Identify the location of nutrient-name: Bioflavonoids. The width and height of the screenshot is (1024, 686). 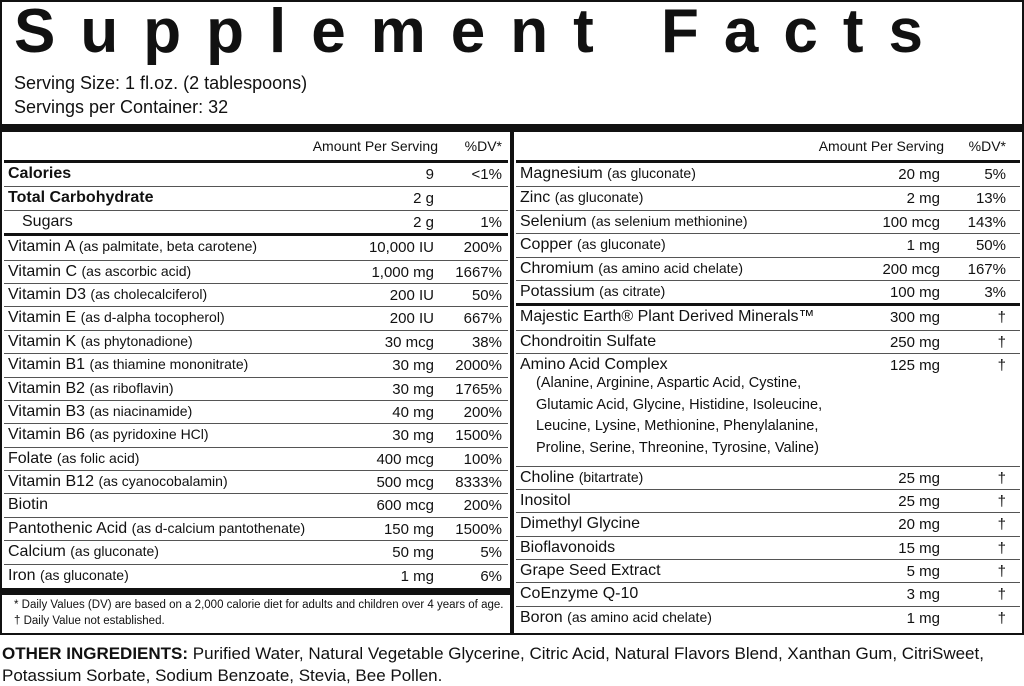
(567, 548).